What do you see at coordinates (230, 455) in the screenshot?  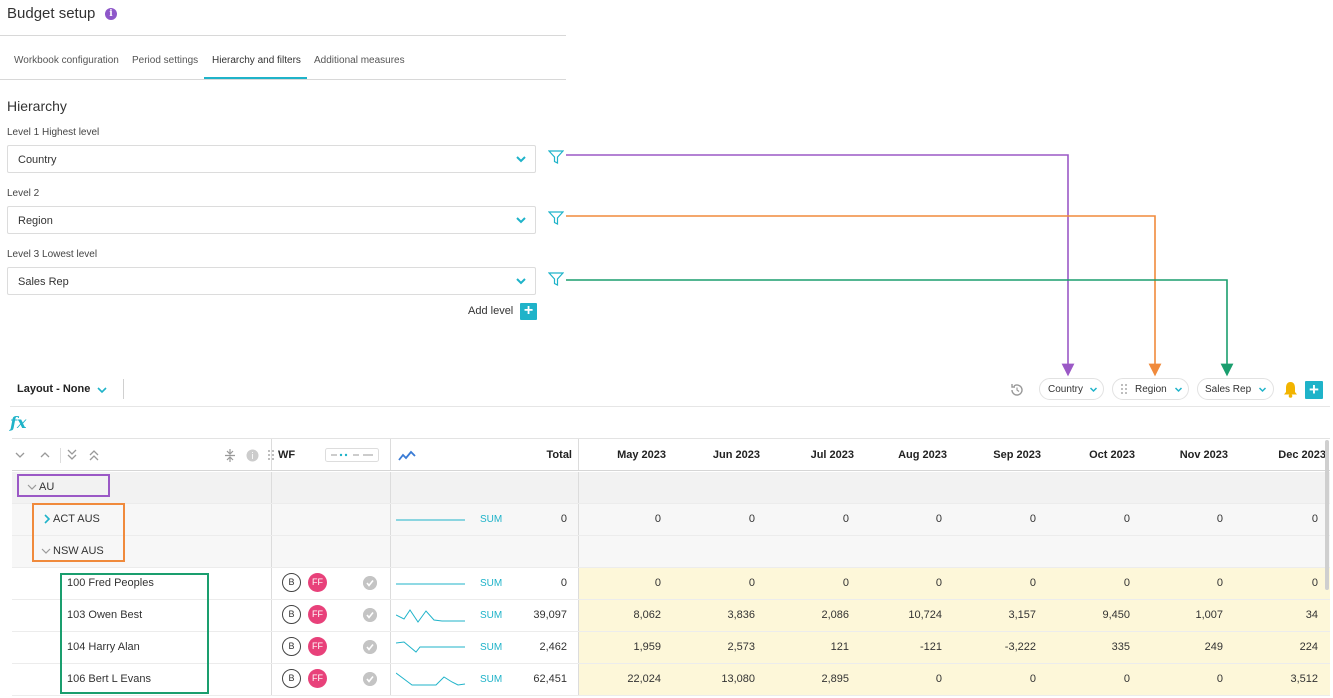 I see `row-height-icon` at bounding box center [230, 455].